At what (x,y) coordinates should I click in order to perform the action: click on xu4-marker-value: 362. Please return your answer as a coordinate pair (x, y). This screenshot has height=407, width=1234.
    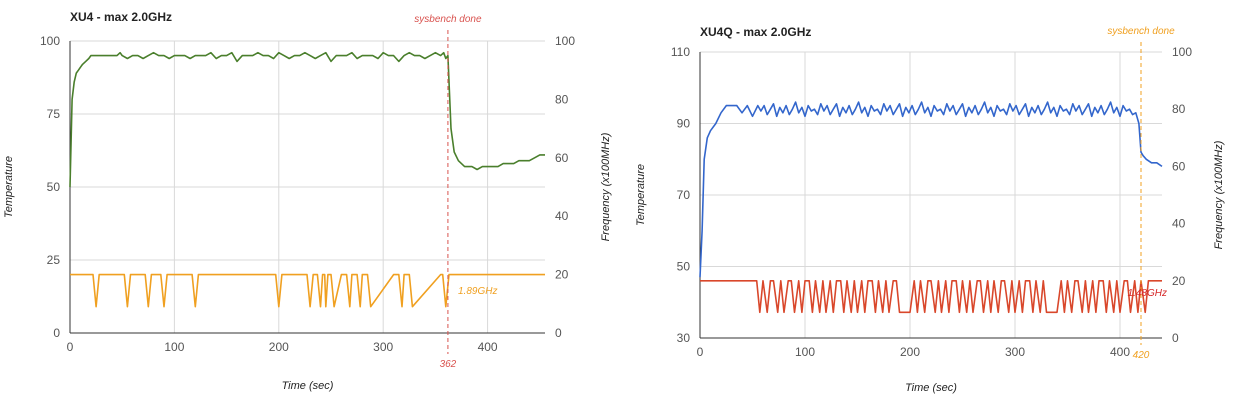
    Looking at the image, I should click on (448, 364).